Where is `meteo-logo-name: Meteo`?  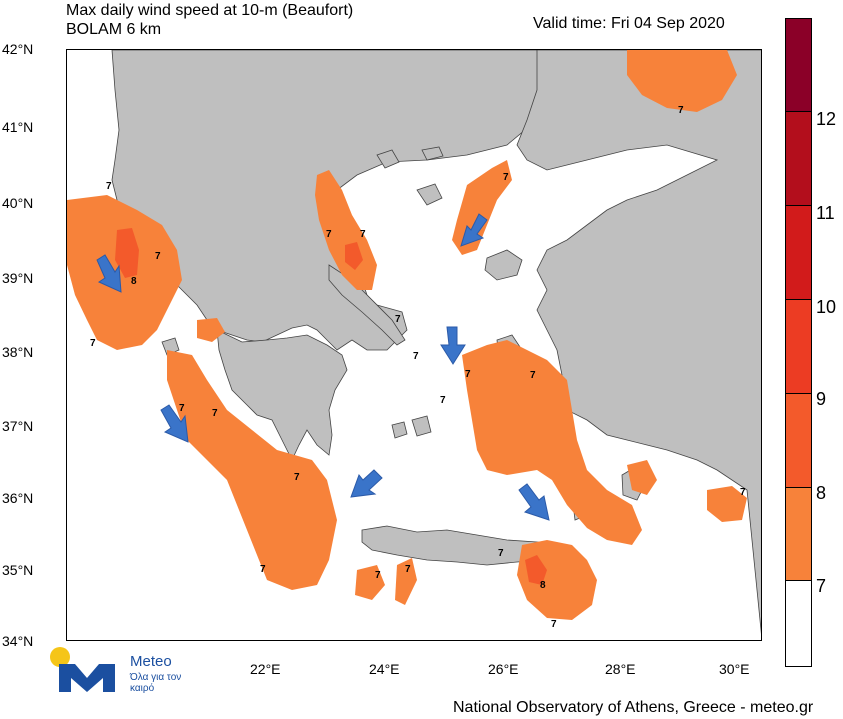
meteo-logo-name: Meteo is located at coordinates (151, 661).